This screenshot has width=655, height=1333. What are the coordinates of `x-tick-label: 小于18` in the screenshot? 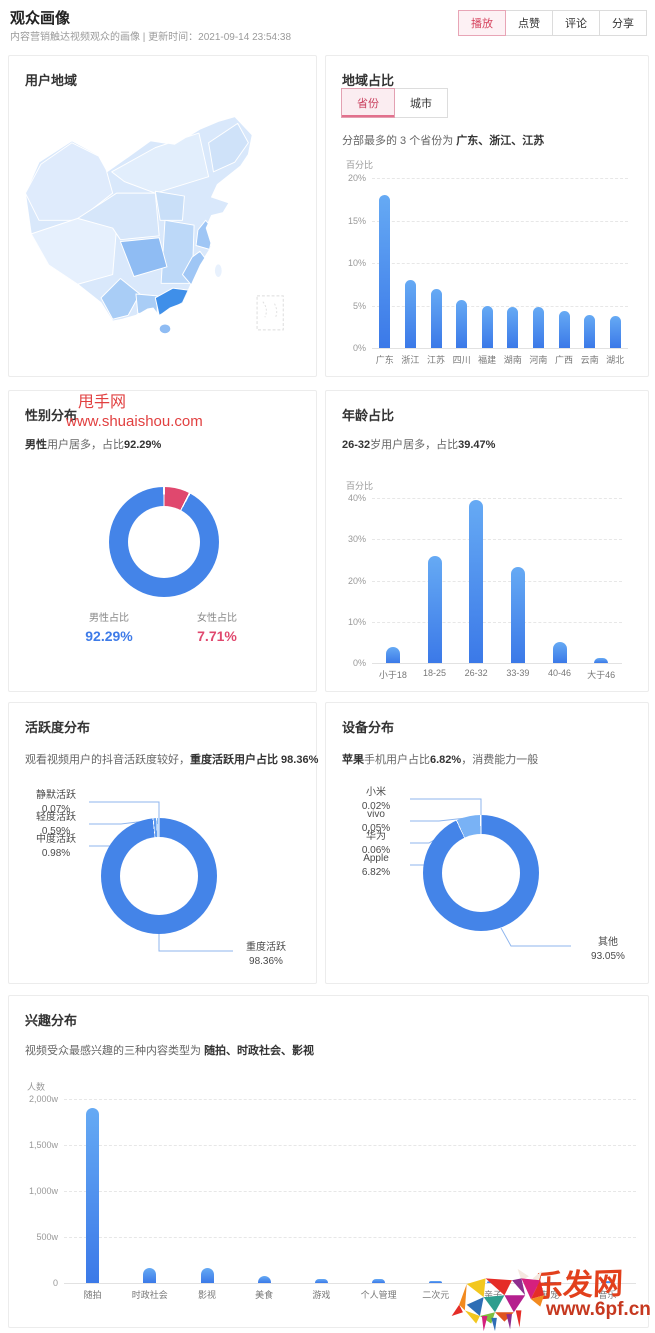 It's located at (392, 675).